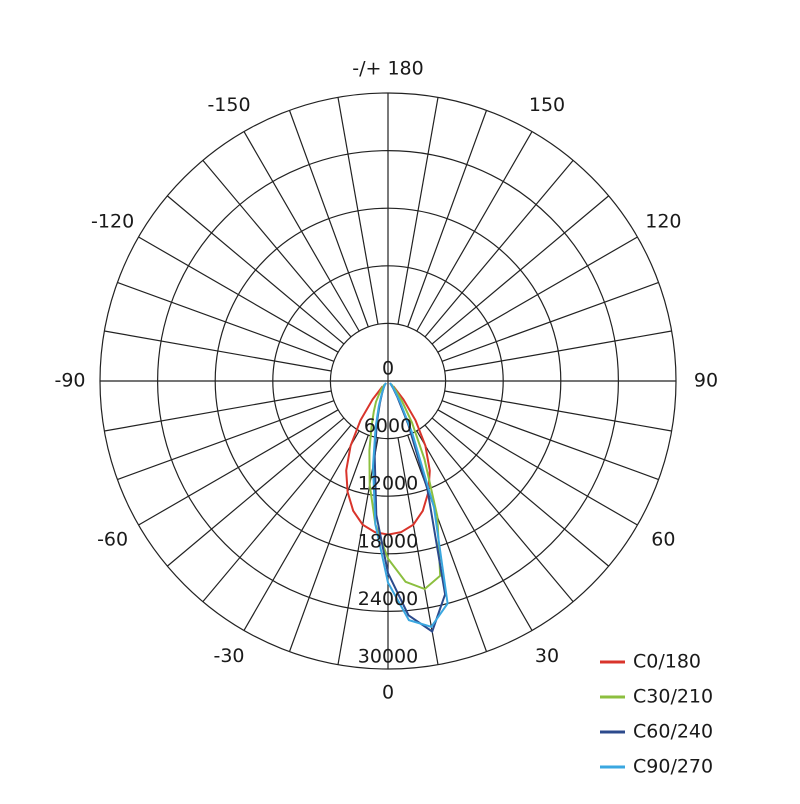  What do you see at coordinates (388, 657) in the screenshot?
I see `r-tick-label: 30000` at bounding box center [388, 657].